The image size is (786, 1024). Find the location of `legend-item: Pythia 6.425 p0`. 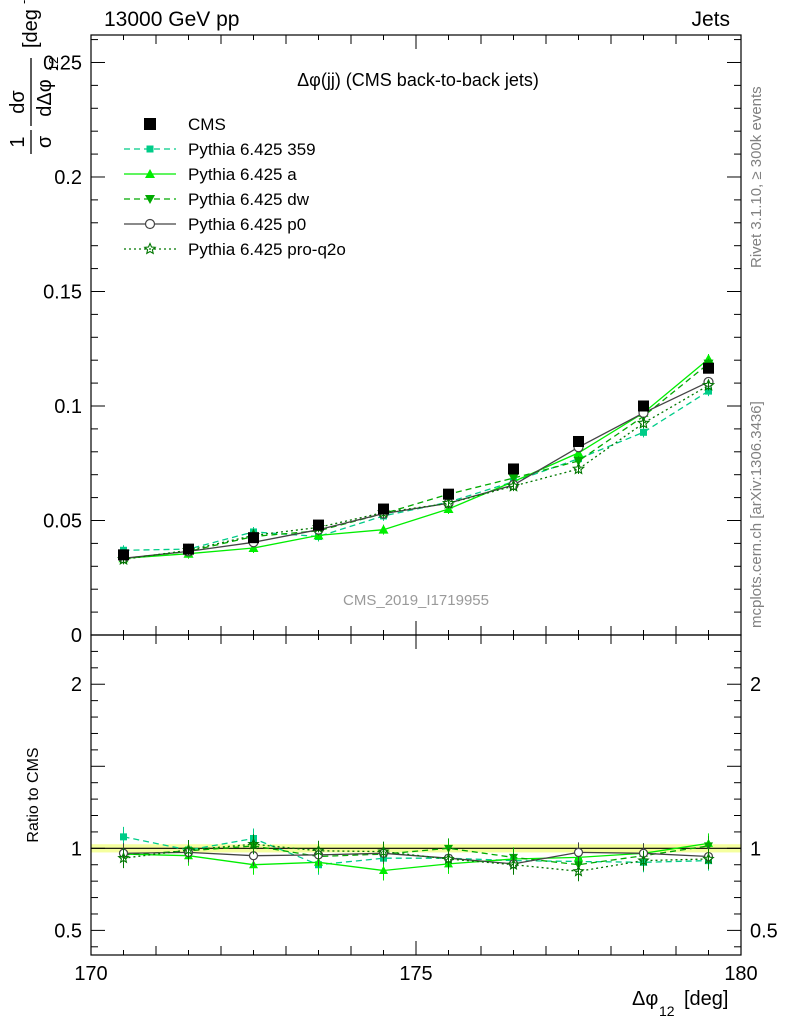

legend-item: Pythia 6.425 p0 is located at coordinates (215, 224).